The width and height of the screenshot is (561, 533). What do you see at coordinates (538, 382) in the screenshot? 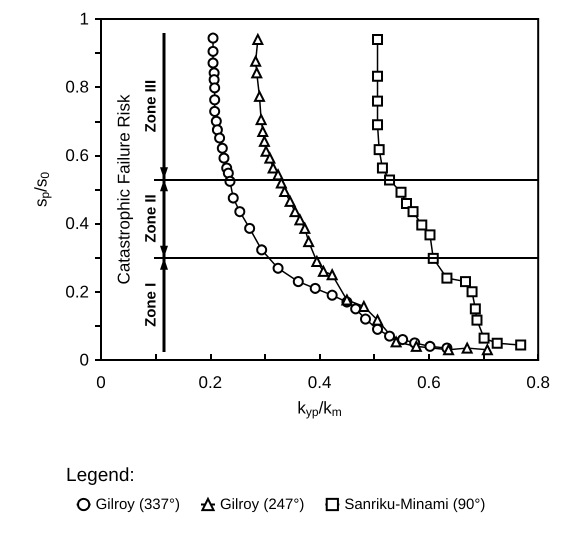
I see `x-tick-label: 0.8` at bounding box center [538, 382].